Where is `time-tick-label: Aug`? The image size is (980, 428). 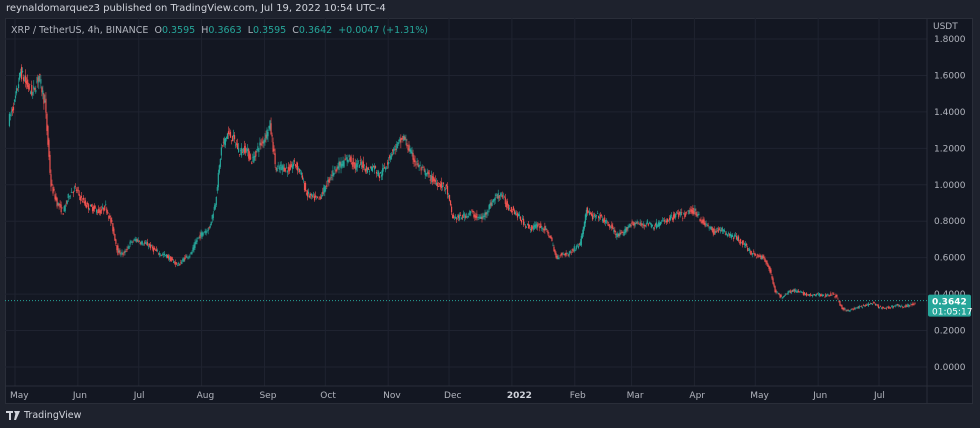 time-tick-label: Aug is located at coordinates (206, 396).